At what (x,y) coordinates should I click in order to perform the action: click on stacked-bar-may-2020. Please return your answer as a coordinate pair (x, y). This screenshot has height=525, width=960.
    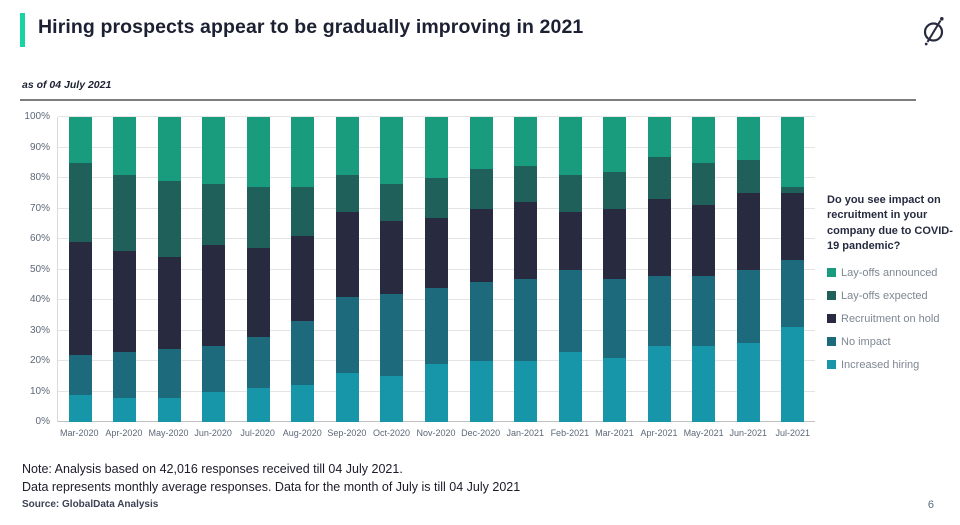
    Looking at the image, I should click on (169, 269).